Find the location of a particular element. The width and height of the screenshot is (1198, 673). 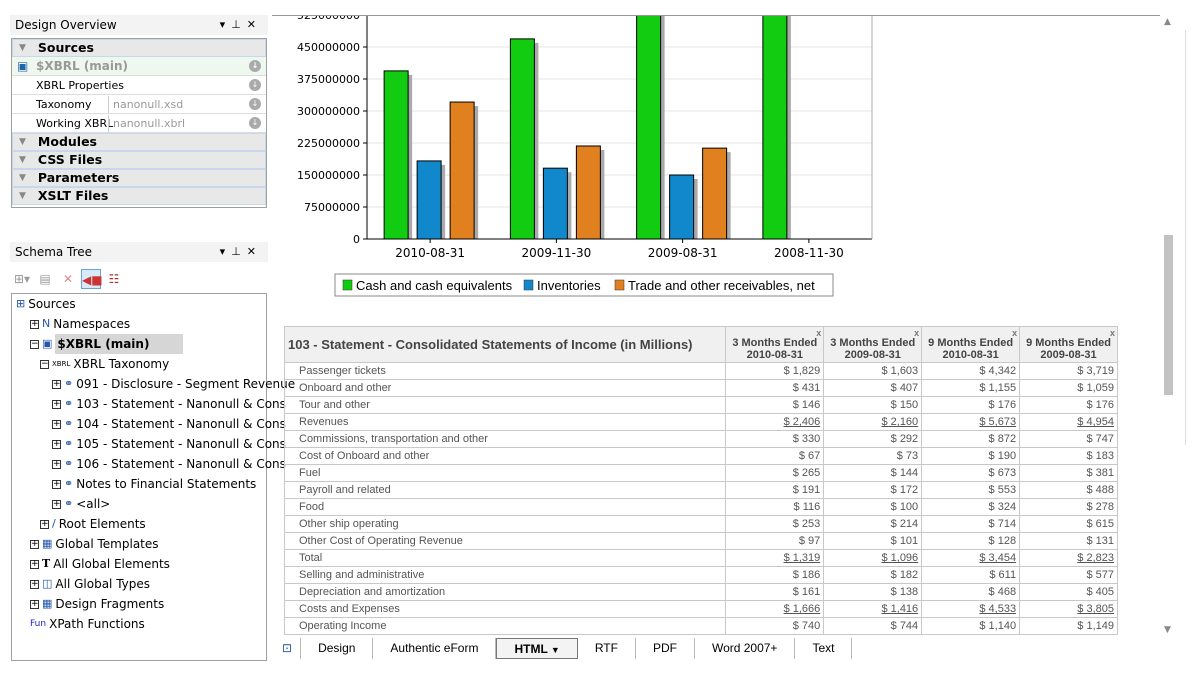

tab-rtf: RTF is located at coordinates (607, 648).